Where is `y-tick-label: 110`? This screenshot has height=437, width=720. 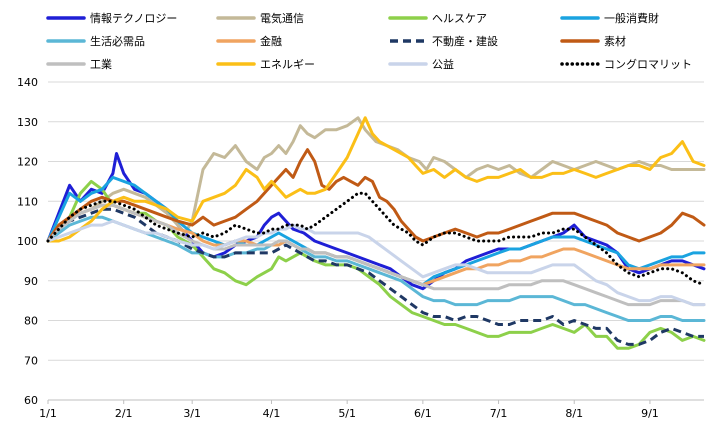
y-tick-label: 110 is located at coordinates (27, 201).